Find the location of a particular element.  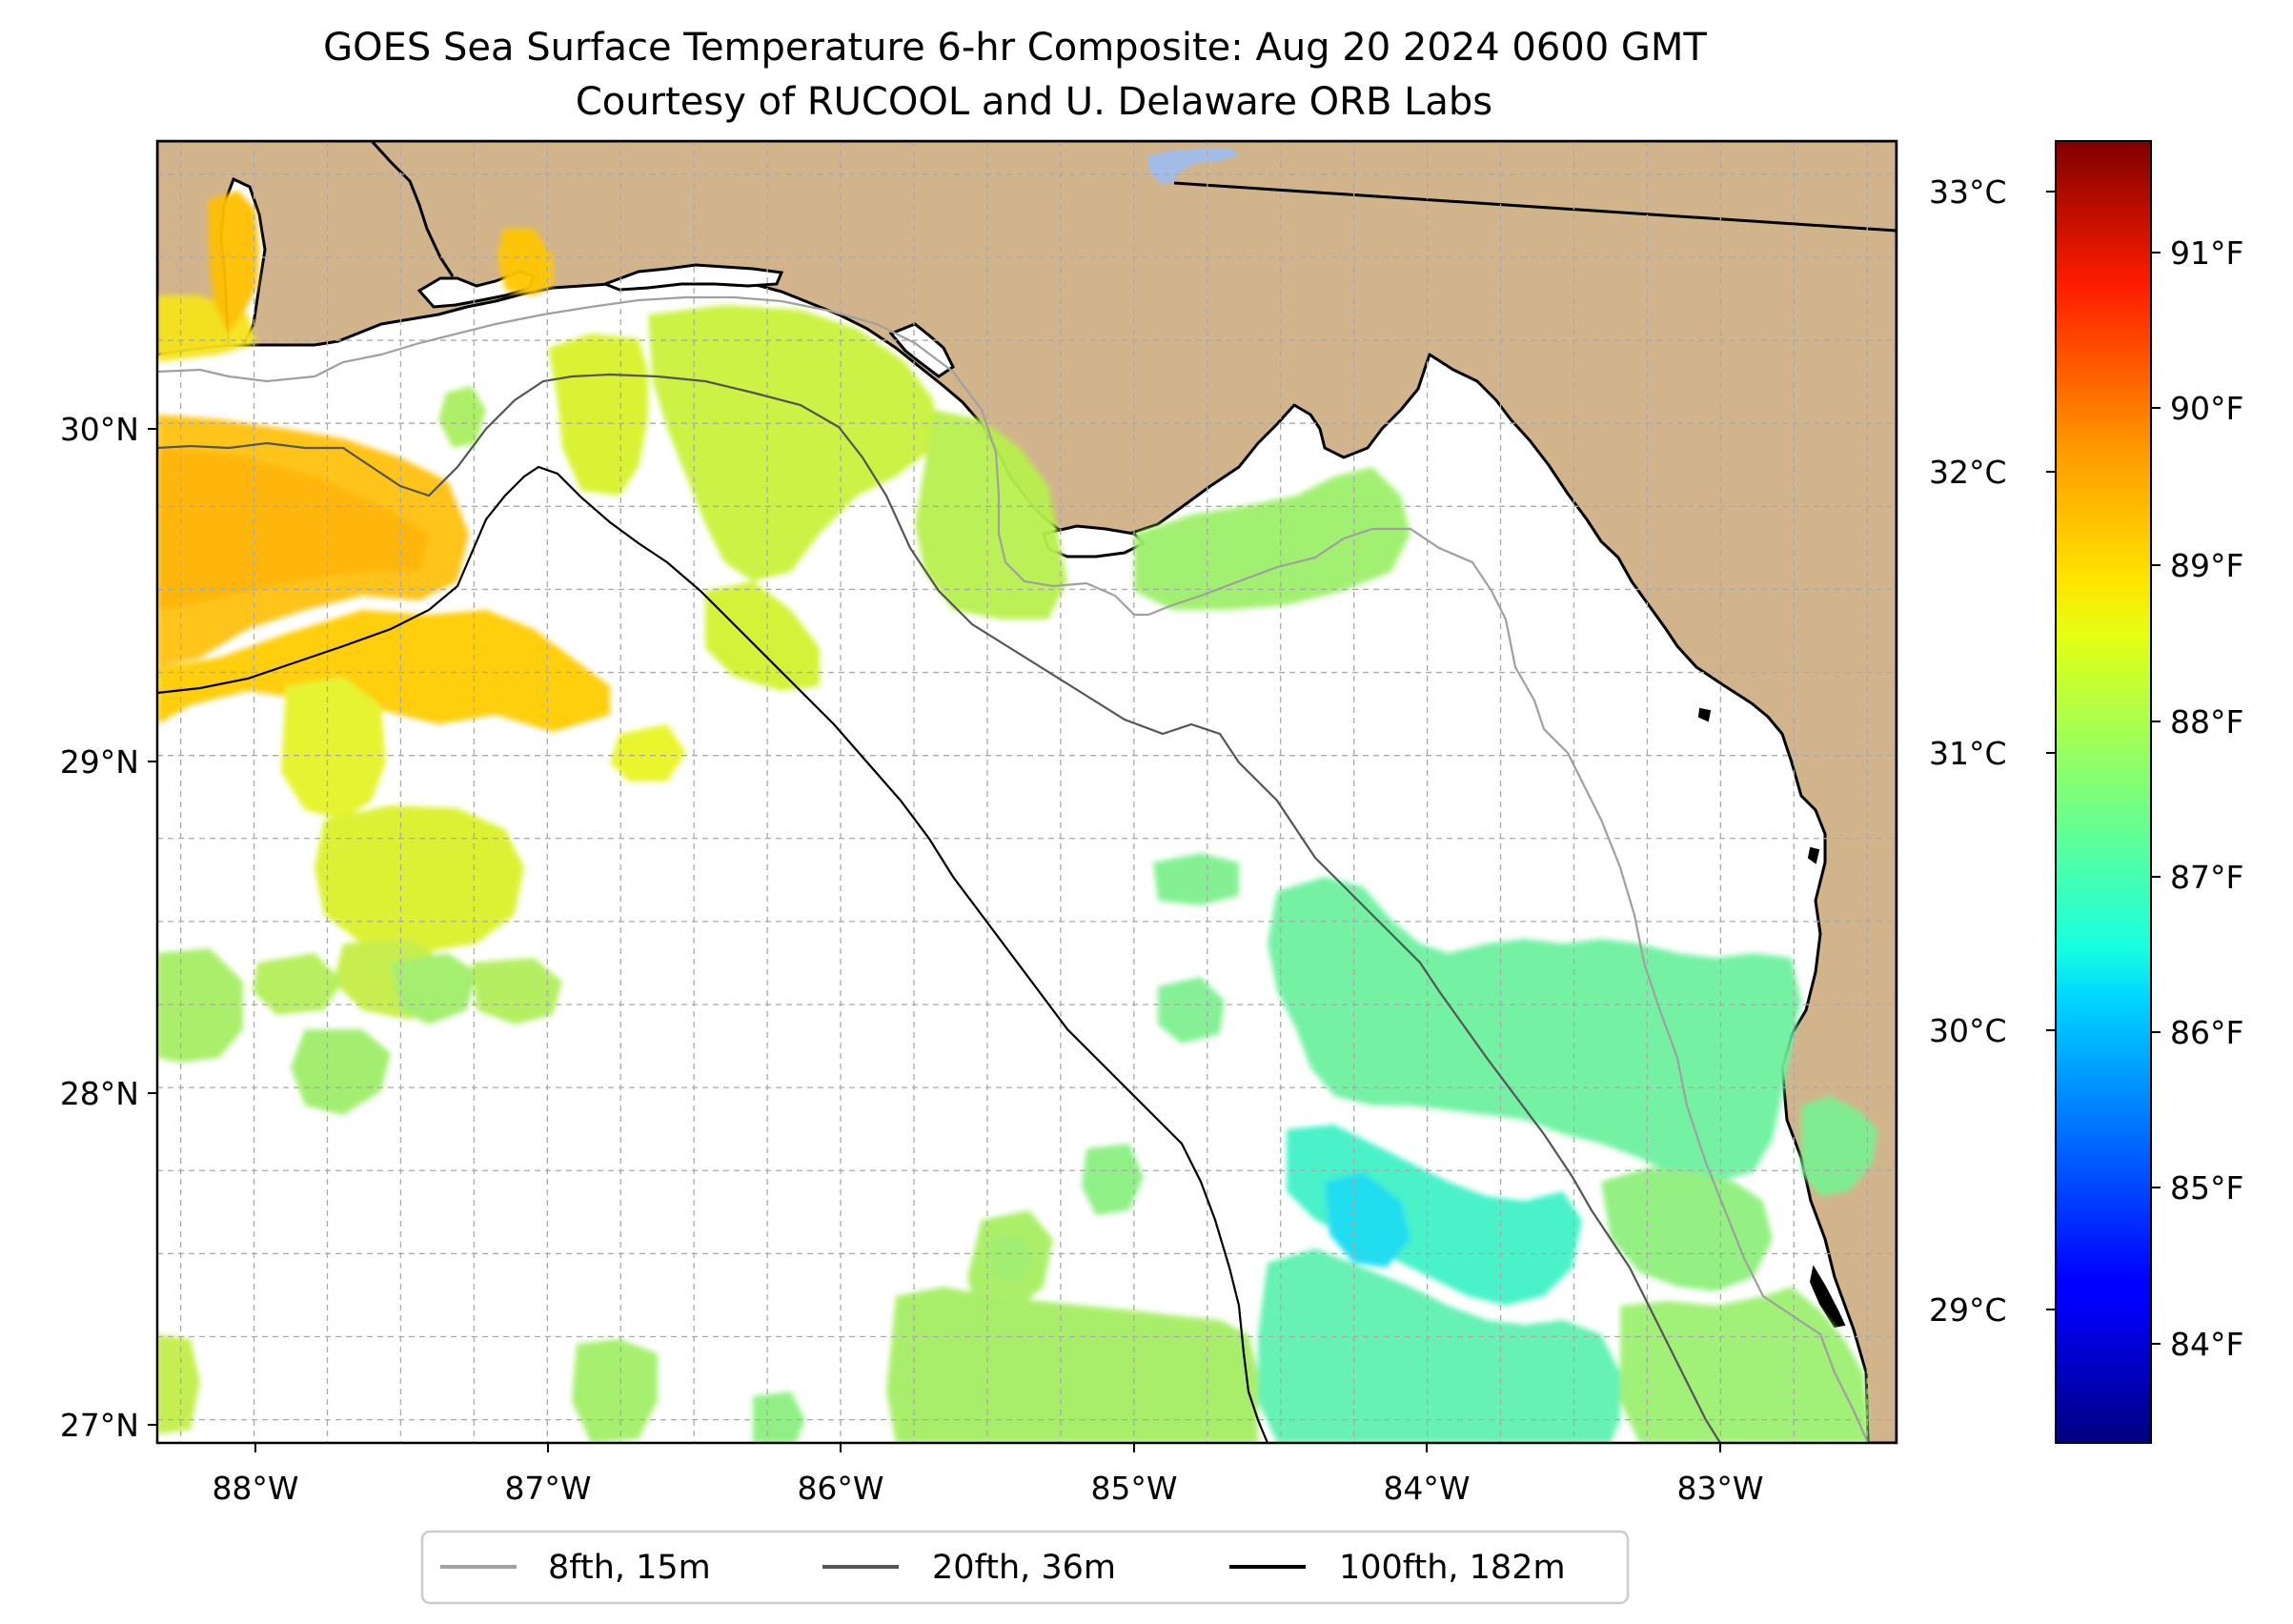

lat-tick-label: 28°N is located at coordinates (100, 1093).